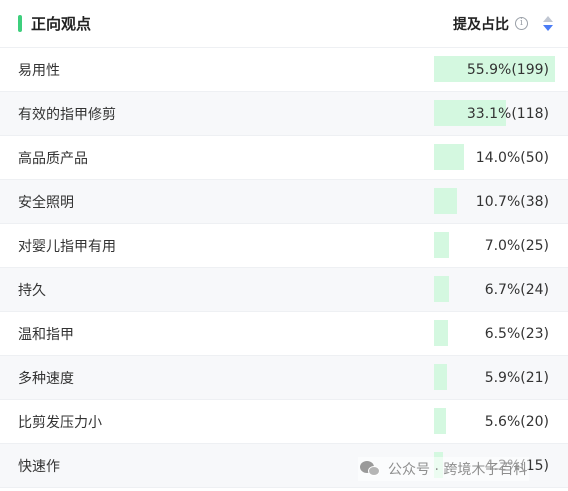  Describe the element at coordinates (284, 334) in the screenshot. I see `table-row: 温和指甲 6.5%(23)` at that location.